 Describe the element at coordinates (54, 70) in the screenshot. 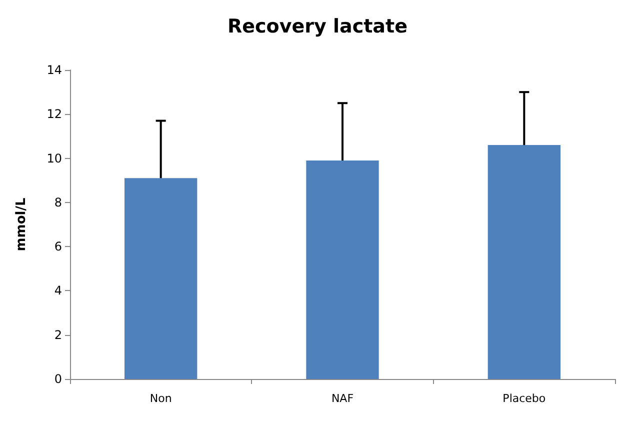

I see `y-tick-label: 14` at that location.